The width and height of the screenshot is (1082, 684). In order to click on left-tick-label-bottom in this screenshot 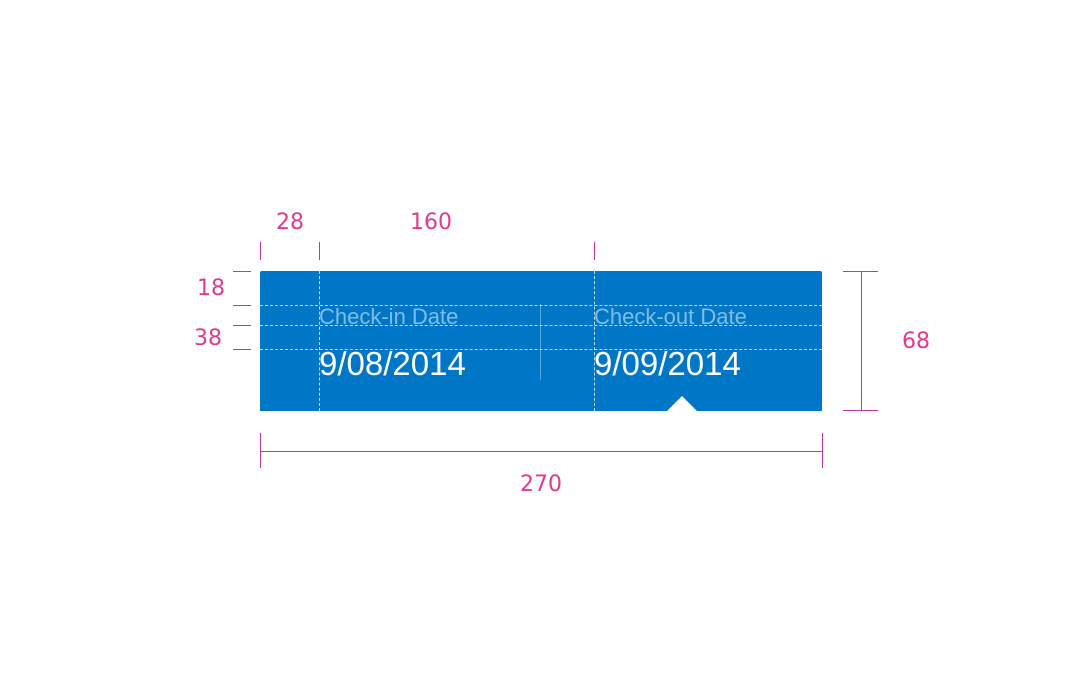, I will do `click(242, 325)`.